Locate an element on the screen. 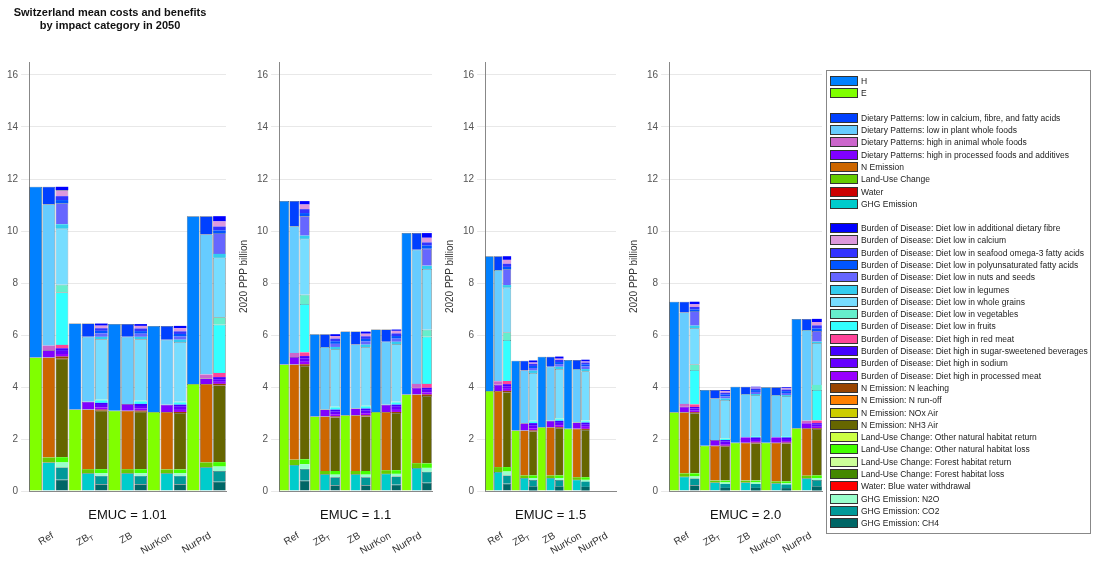 The image size is (1106, 584). legend-label: Land-Use Change: Forest habitat loss is located at coordinates (933, 474).